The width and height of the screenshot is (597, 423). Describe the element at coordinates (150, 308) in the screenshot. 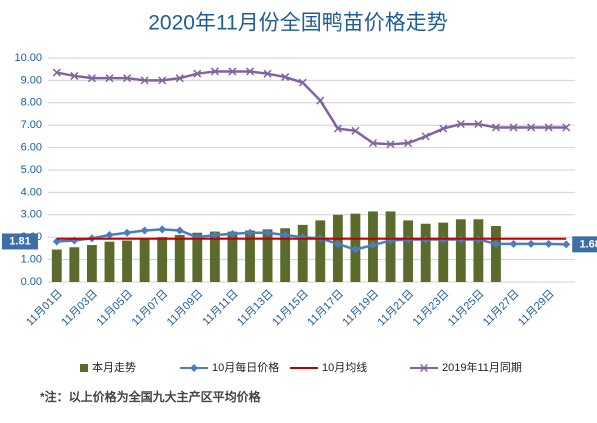

I see `x-tick-label: 11月07日` at that location.